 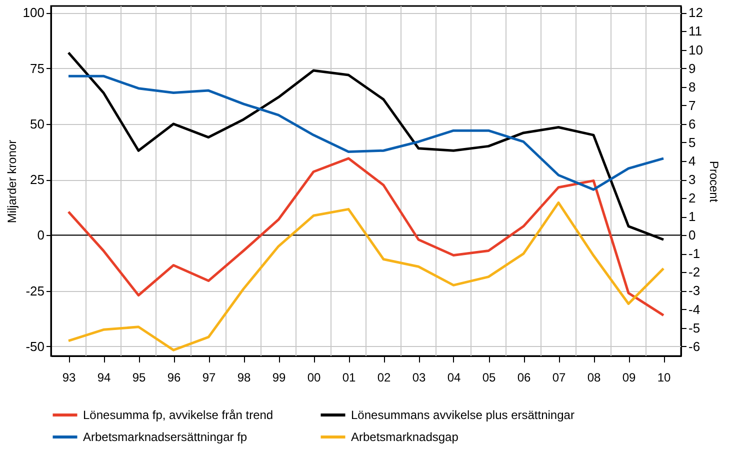 I want to click on y2-tick-label: -5, so click(x=694, y=328).